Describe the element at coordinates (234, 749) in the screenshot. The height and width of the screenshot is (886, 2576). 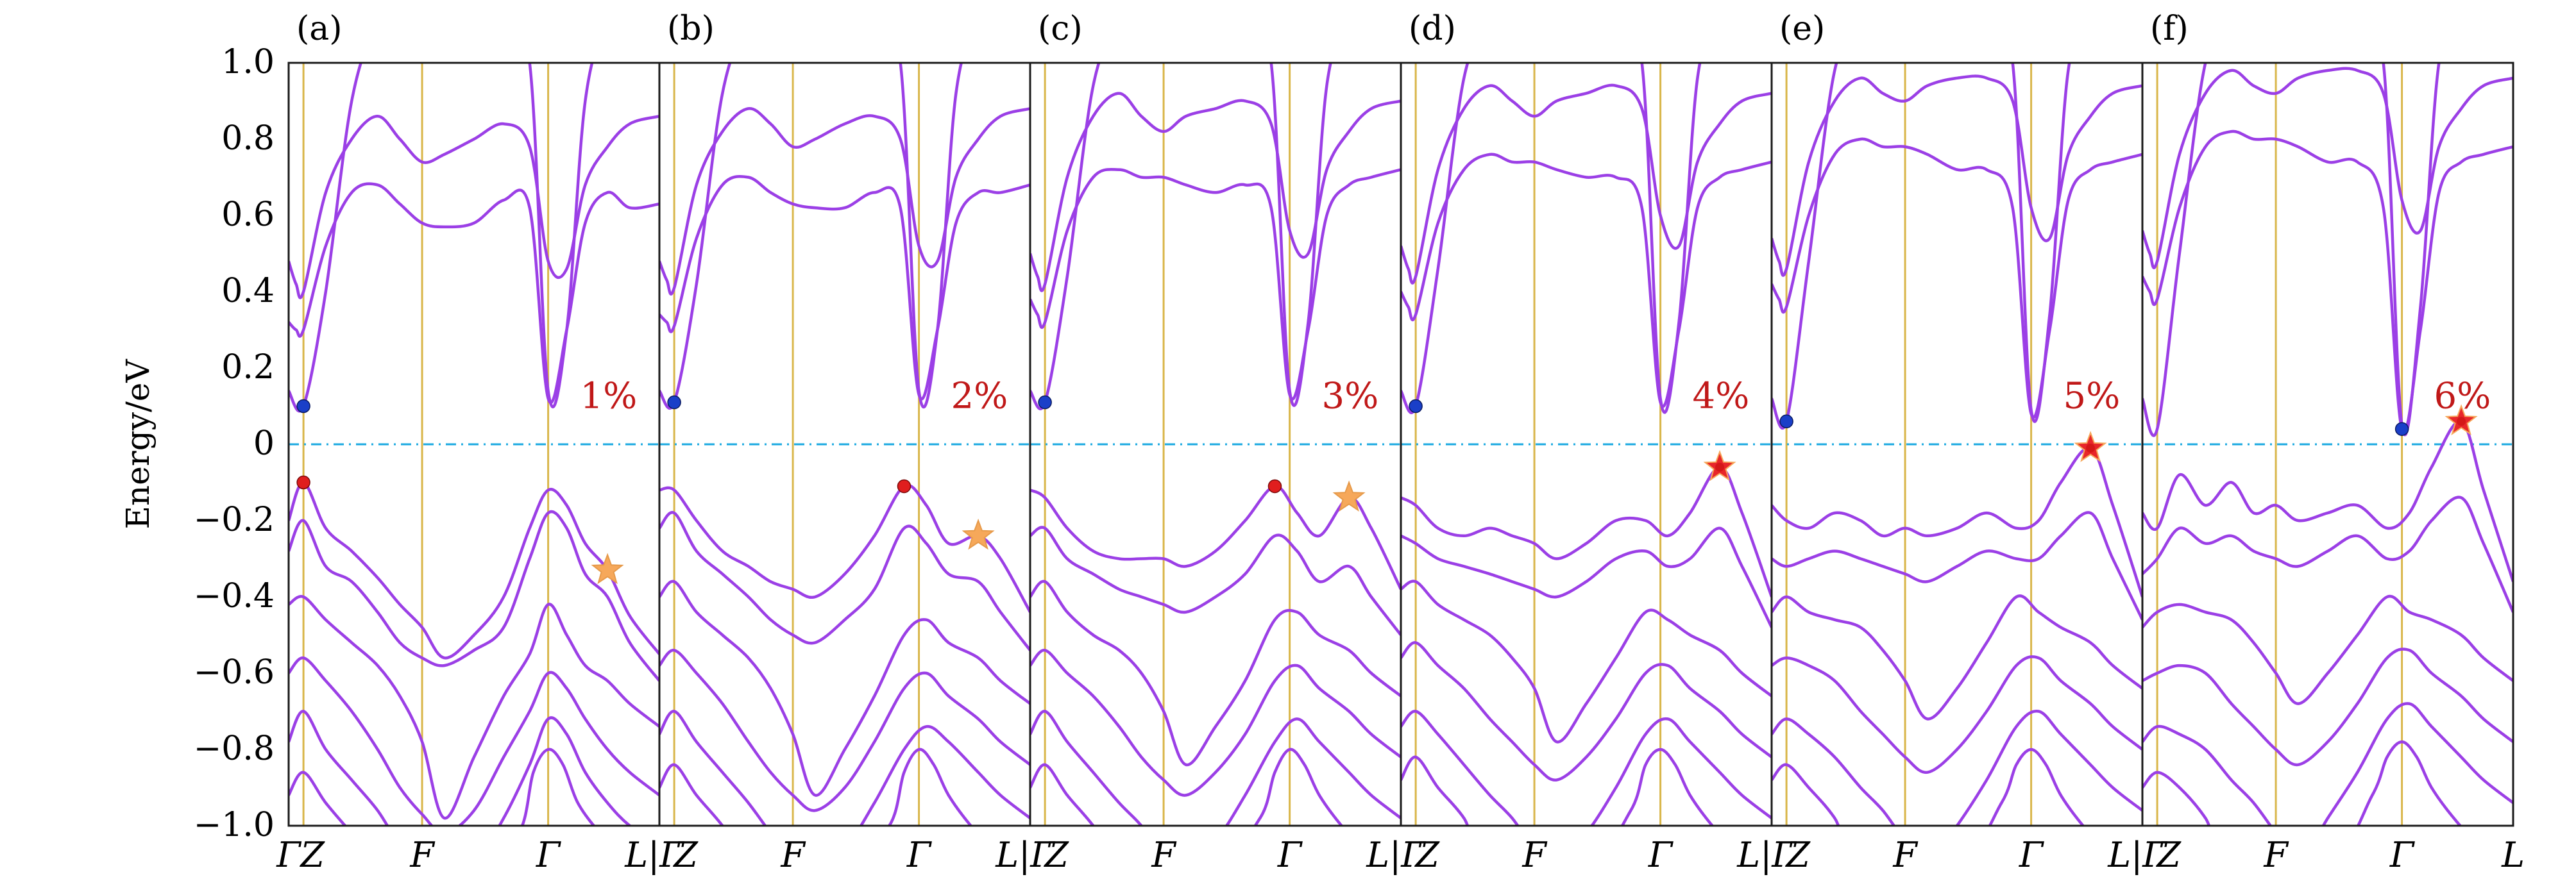
I see `y-tick-label: −0.8` at that location.